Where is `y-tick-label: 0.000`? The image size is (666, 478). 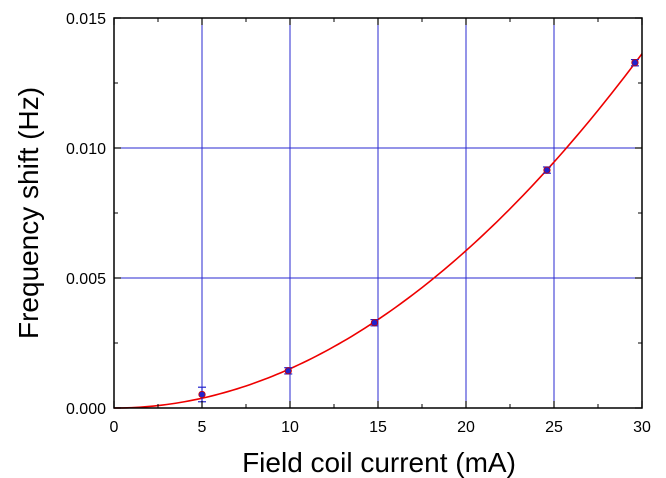 y-tick-label: 0.000 is located at coordinates (86, 409).